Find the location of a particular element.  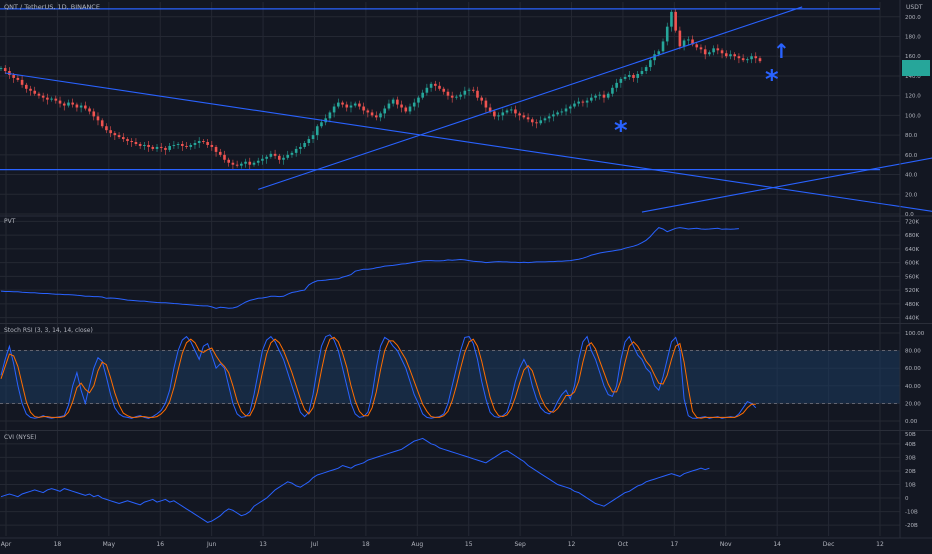

stoch-d-line is located at coordinates (378, 377).